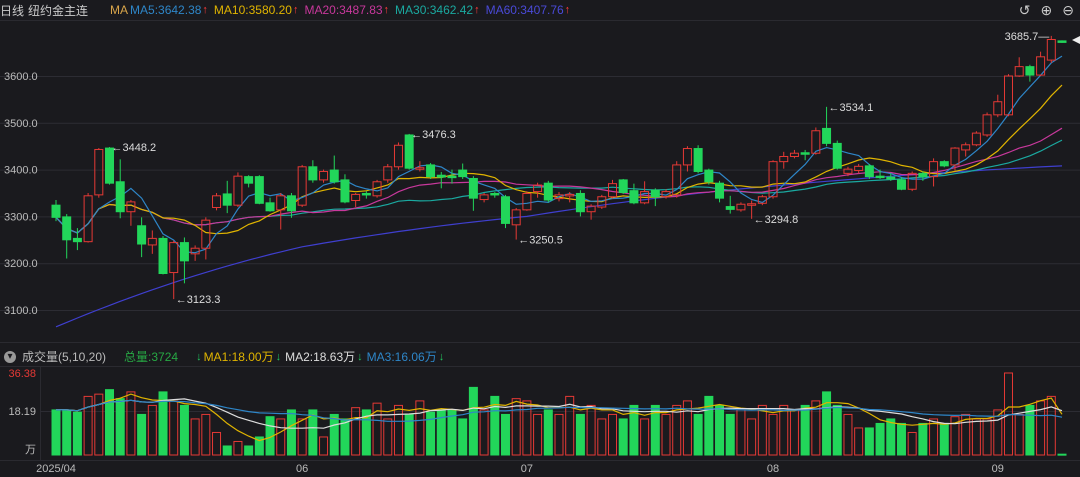  What do you see at coordinates (30, 450) in the screenshot?
I see `volume-unit-label: 万` at bounding box center [30, 450].